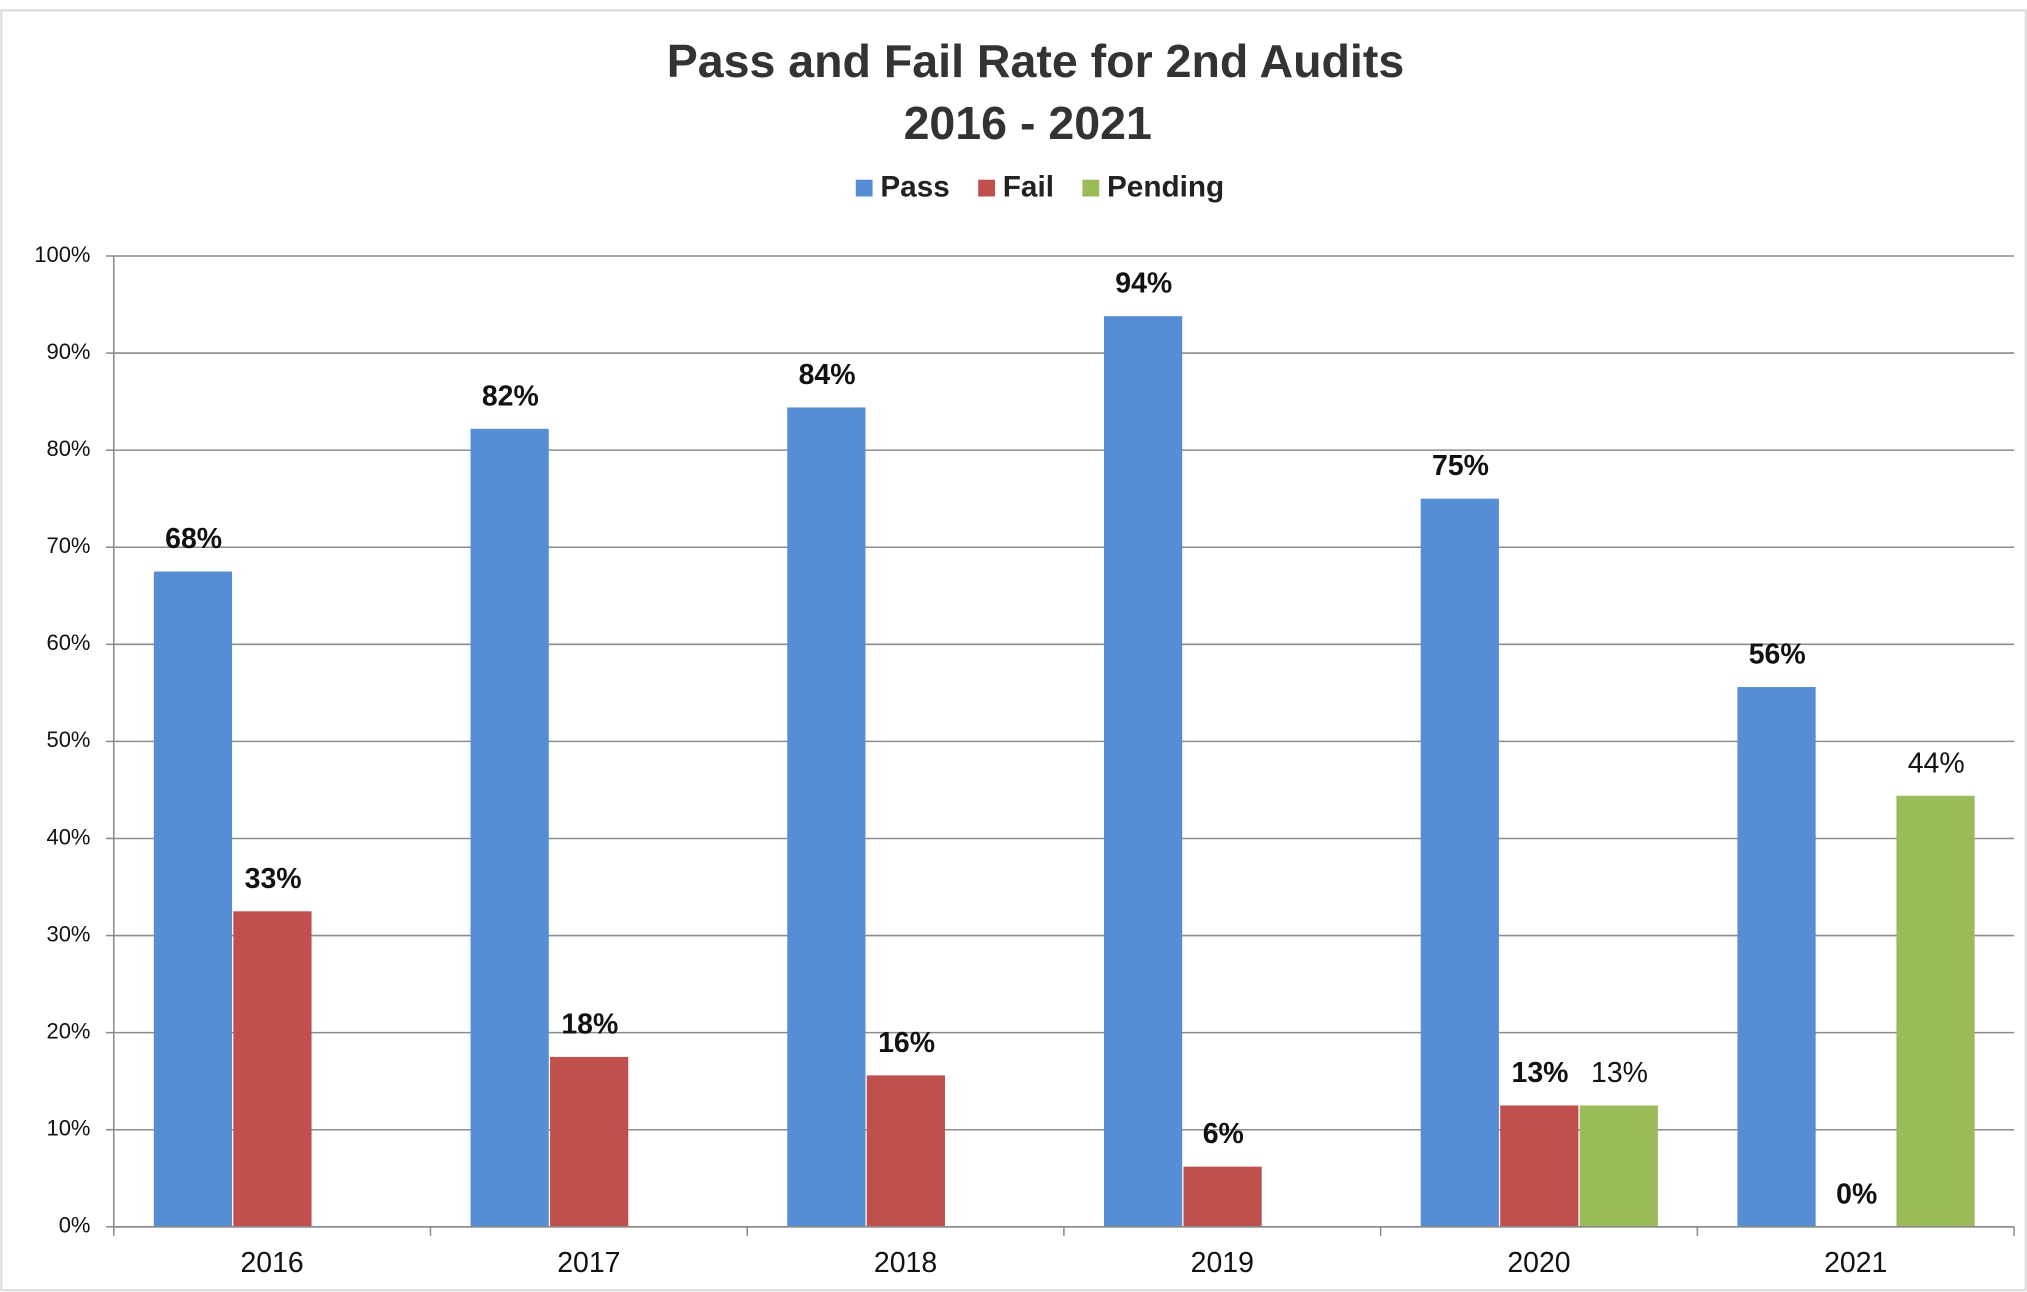  I want to click on value-label: 6%, so click(1223, 1134).